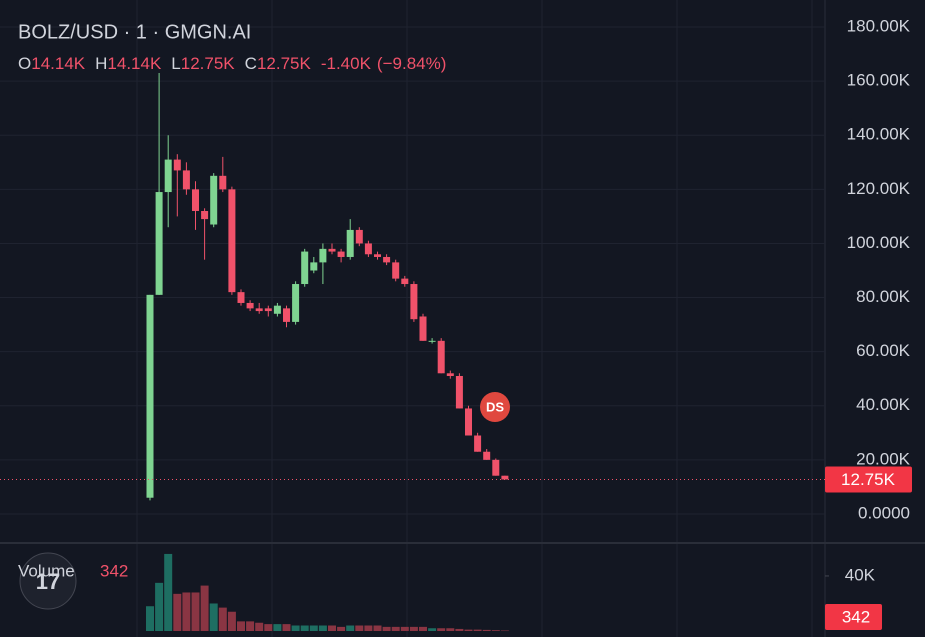 This screenshot has height=637, width=925. I want to click on y-tick-label: 100.00K, so click(879, 242).